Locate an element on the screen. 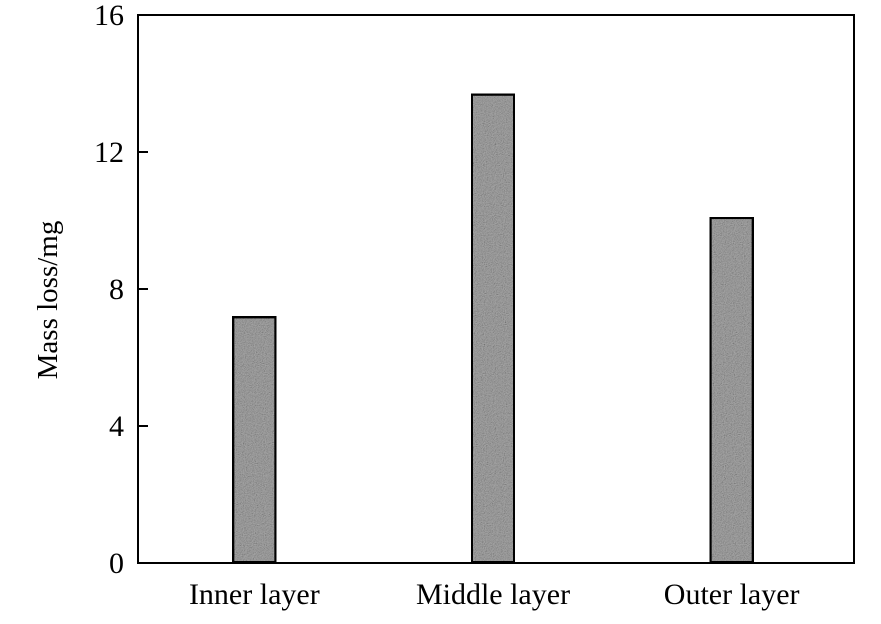 This screenshot has height=624, width=881. category-labels: Inner layer Middle layer Outer layer is located at coordinates (494, 594).